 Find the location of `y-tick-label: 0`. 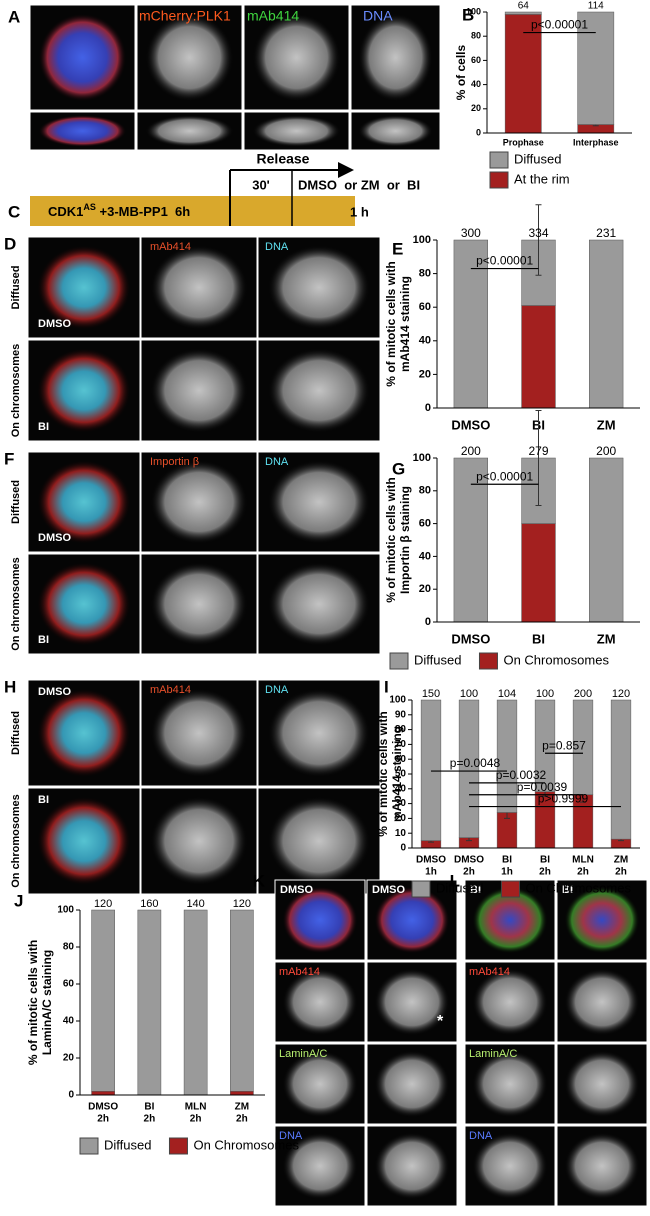

y-tick-label: 0 is located at coordinates (478, 132).